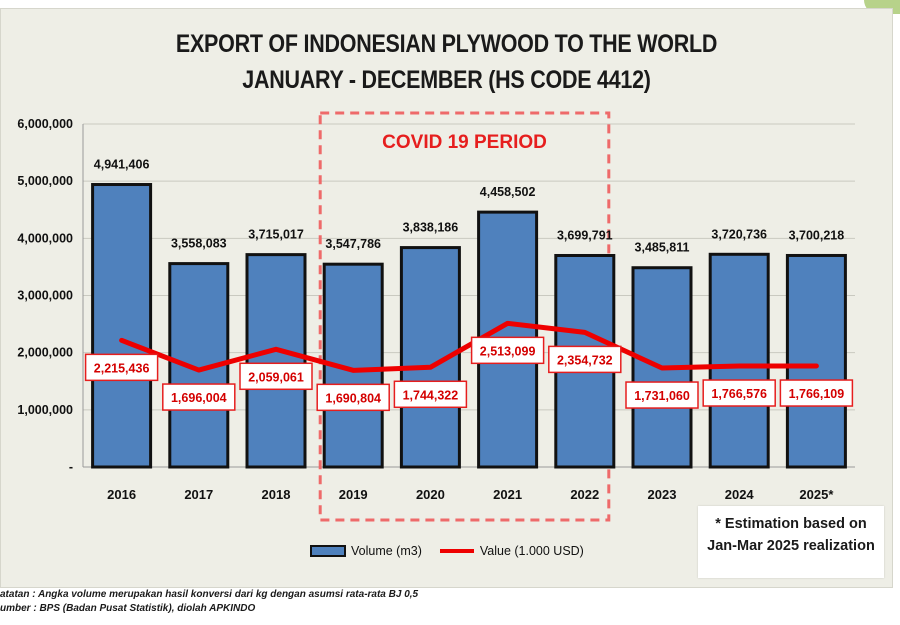 The width and height of the screenshot is (900, 625). Describe the element at coordinates (584, 494) in the screenshot. I see `x-tick-label: 2022` at that location.